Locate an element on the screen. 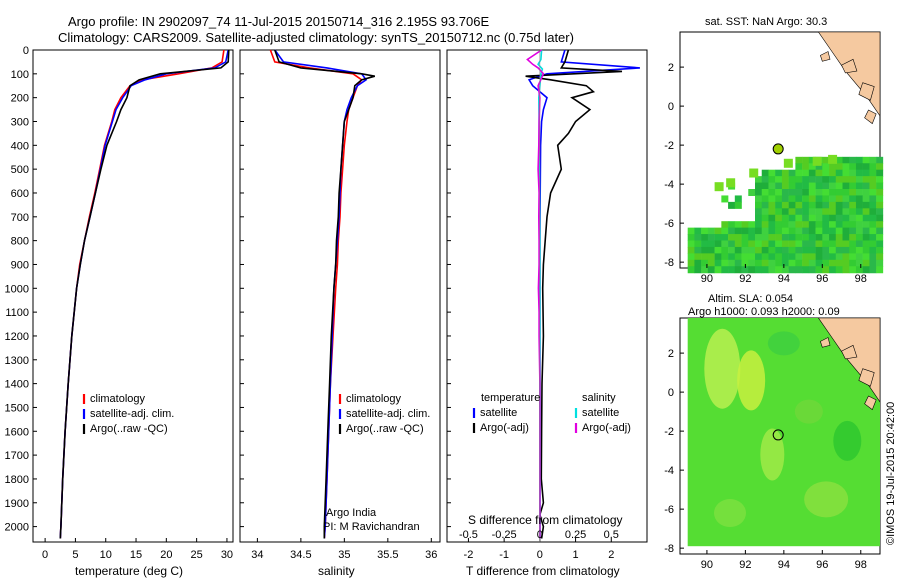 Image resolution: width=900 pixels, height=580 pixels. difference-legend-temperature-title: temperature is located at coordinates (510, 398).